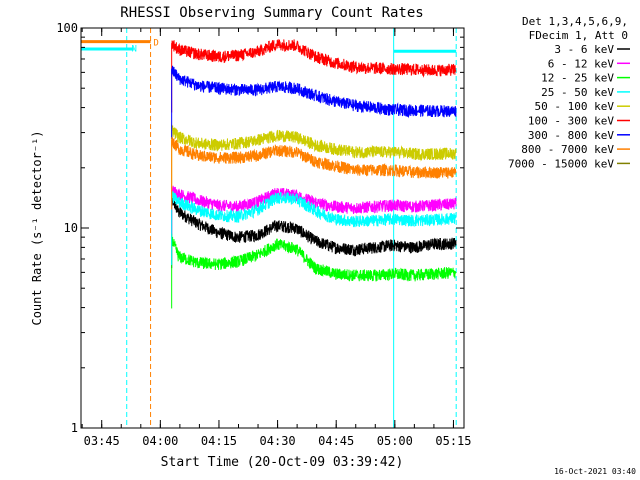 This screenshot has height=480, width=640. I want to click on footer-timestamp: 16-Oct-2021 03:40, so click(595, 471).